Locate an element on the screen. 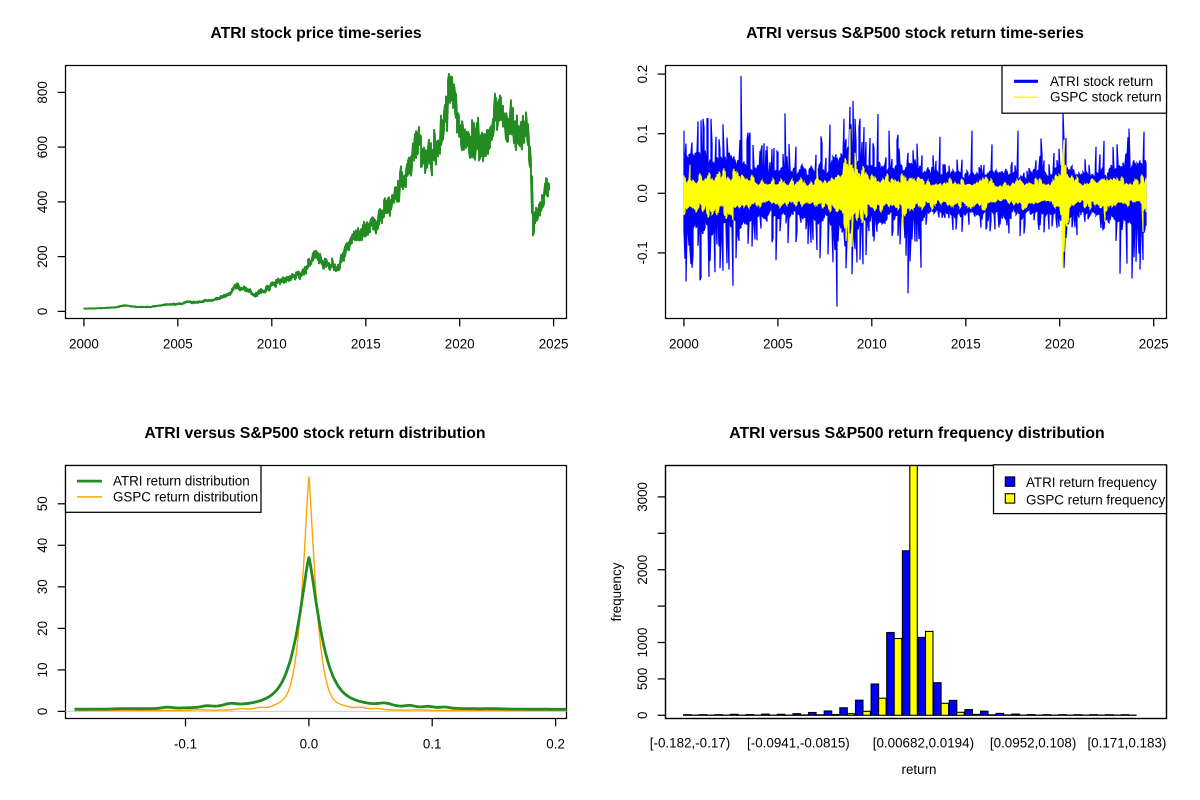 This screenshot has height=800, width=1200. svg-text: [0.171,0.183) is located at coordinates (1126, 743).